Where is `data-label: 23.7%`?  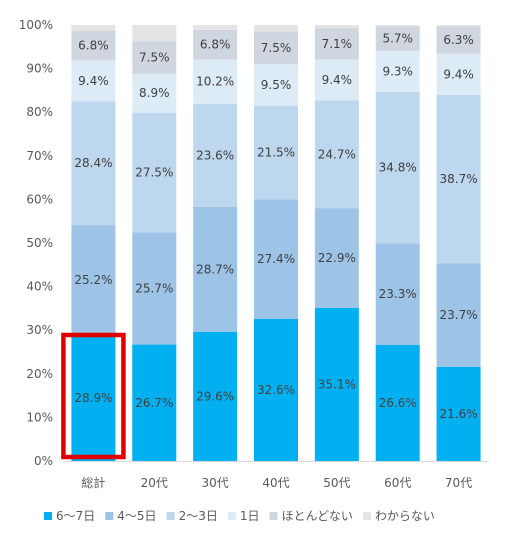 data-label: 23.7% is located at coordinates (459, 315).